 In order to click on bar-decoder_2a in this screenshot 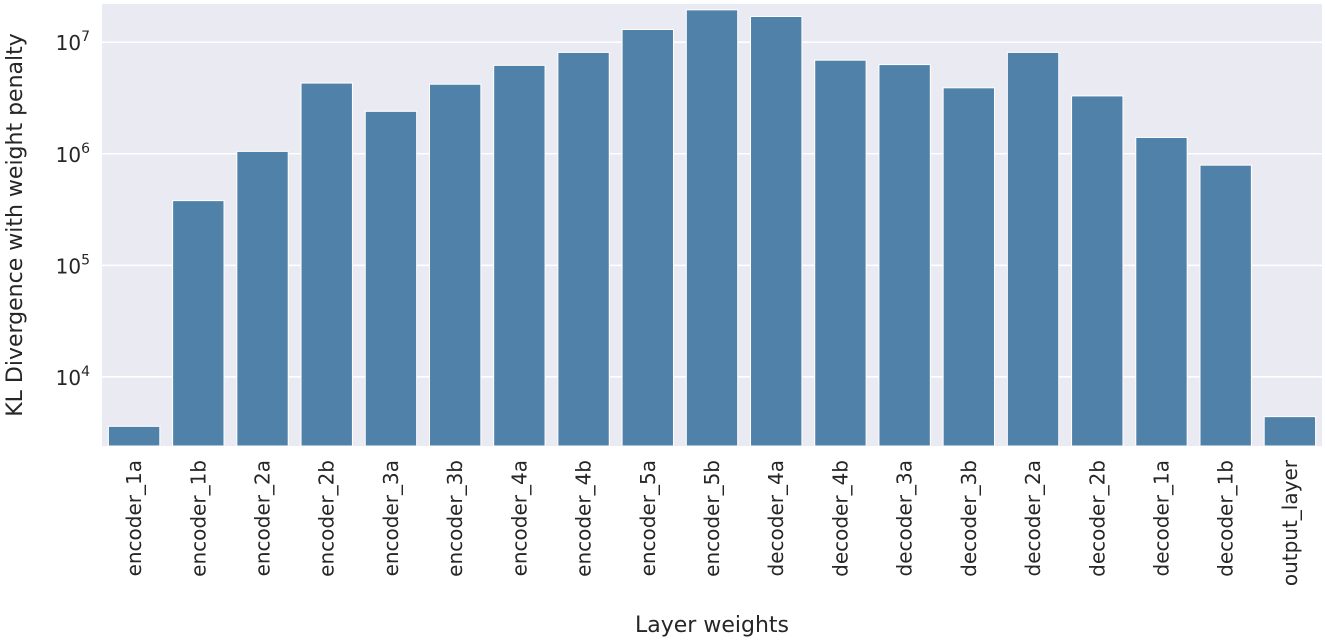, I will do `click(1033, 249)`.